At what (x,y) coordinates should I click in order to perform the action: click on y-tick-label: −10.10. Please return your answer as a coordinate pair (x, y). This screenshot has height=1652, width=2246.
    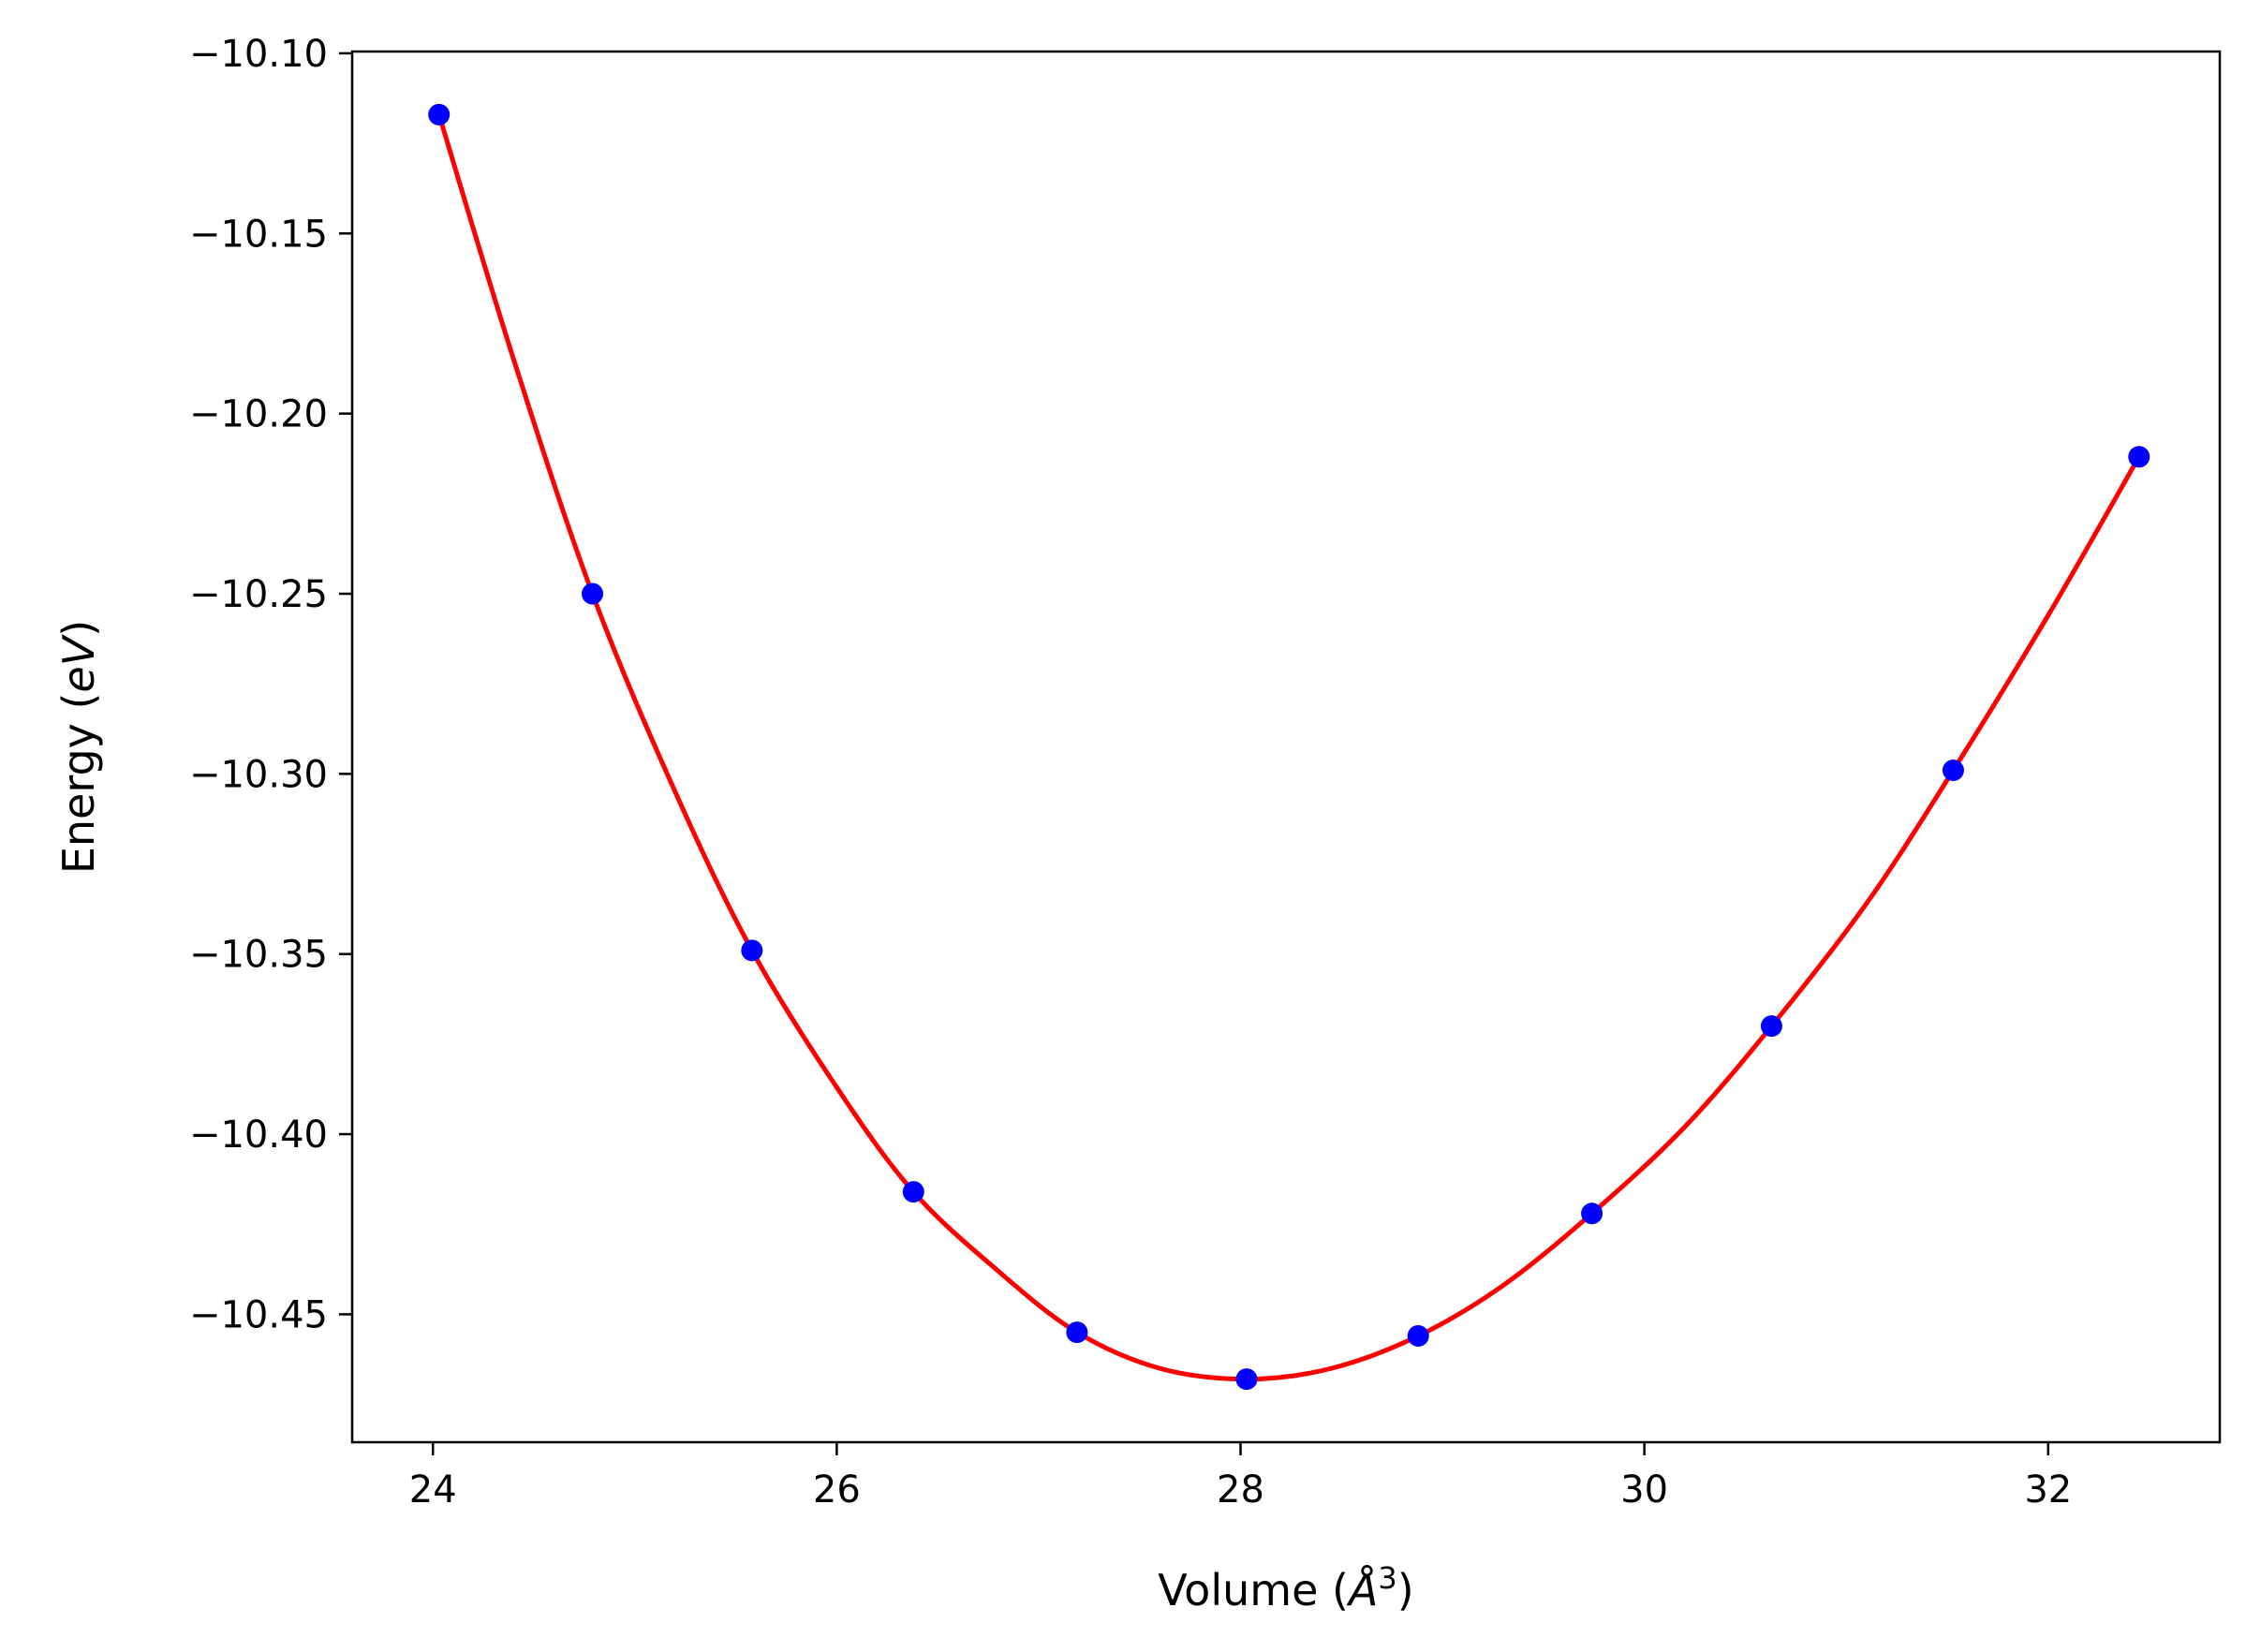
    Looking at the image, I should click on (259, 54).